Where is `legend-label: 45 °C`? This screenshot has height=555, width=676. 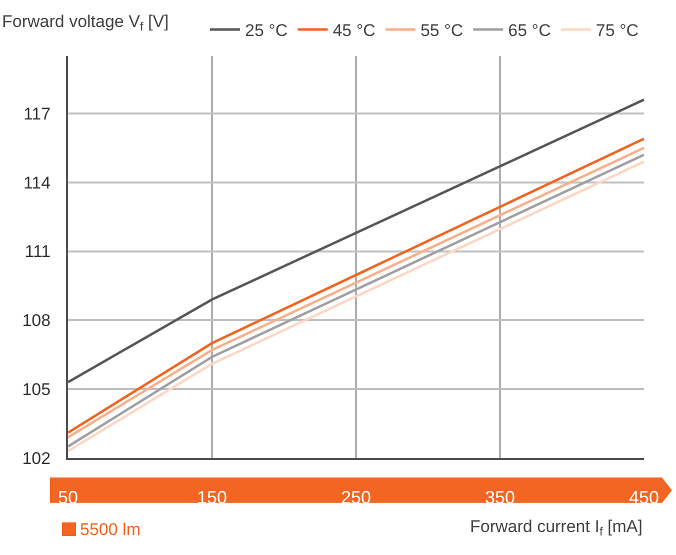
legend-label: 45 °C is located at coordinates (354, 30).